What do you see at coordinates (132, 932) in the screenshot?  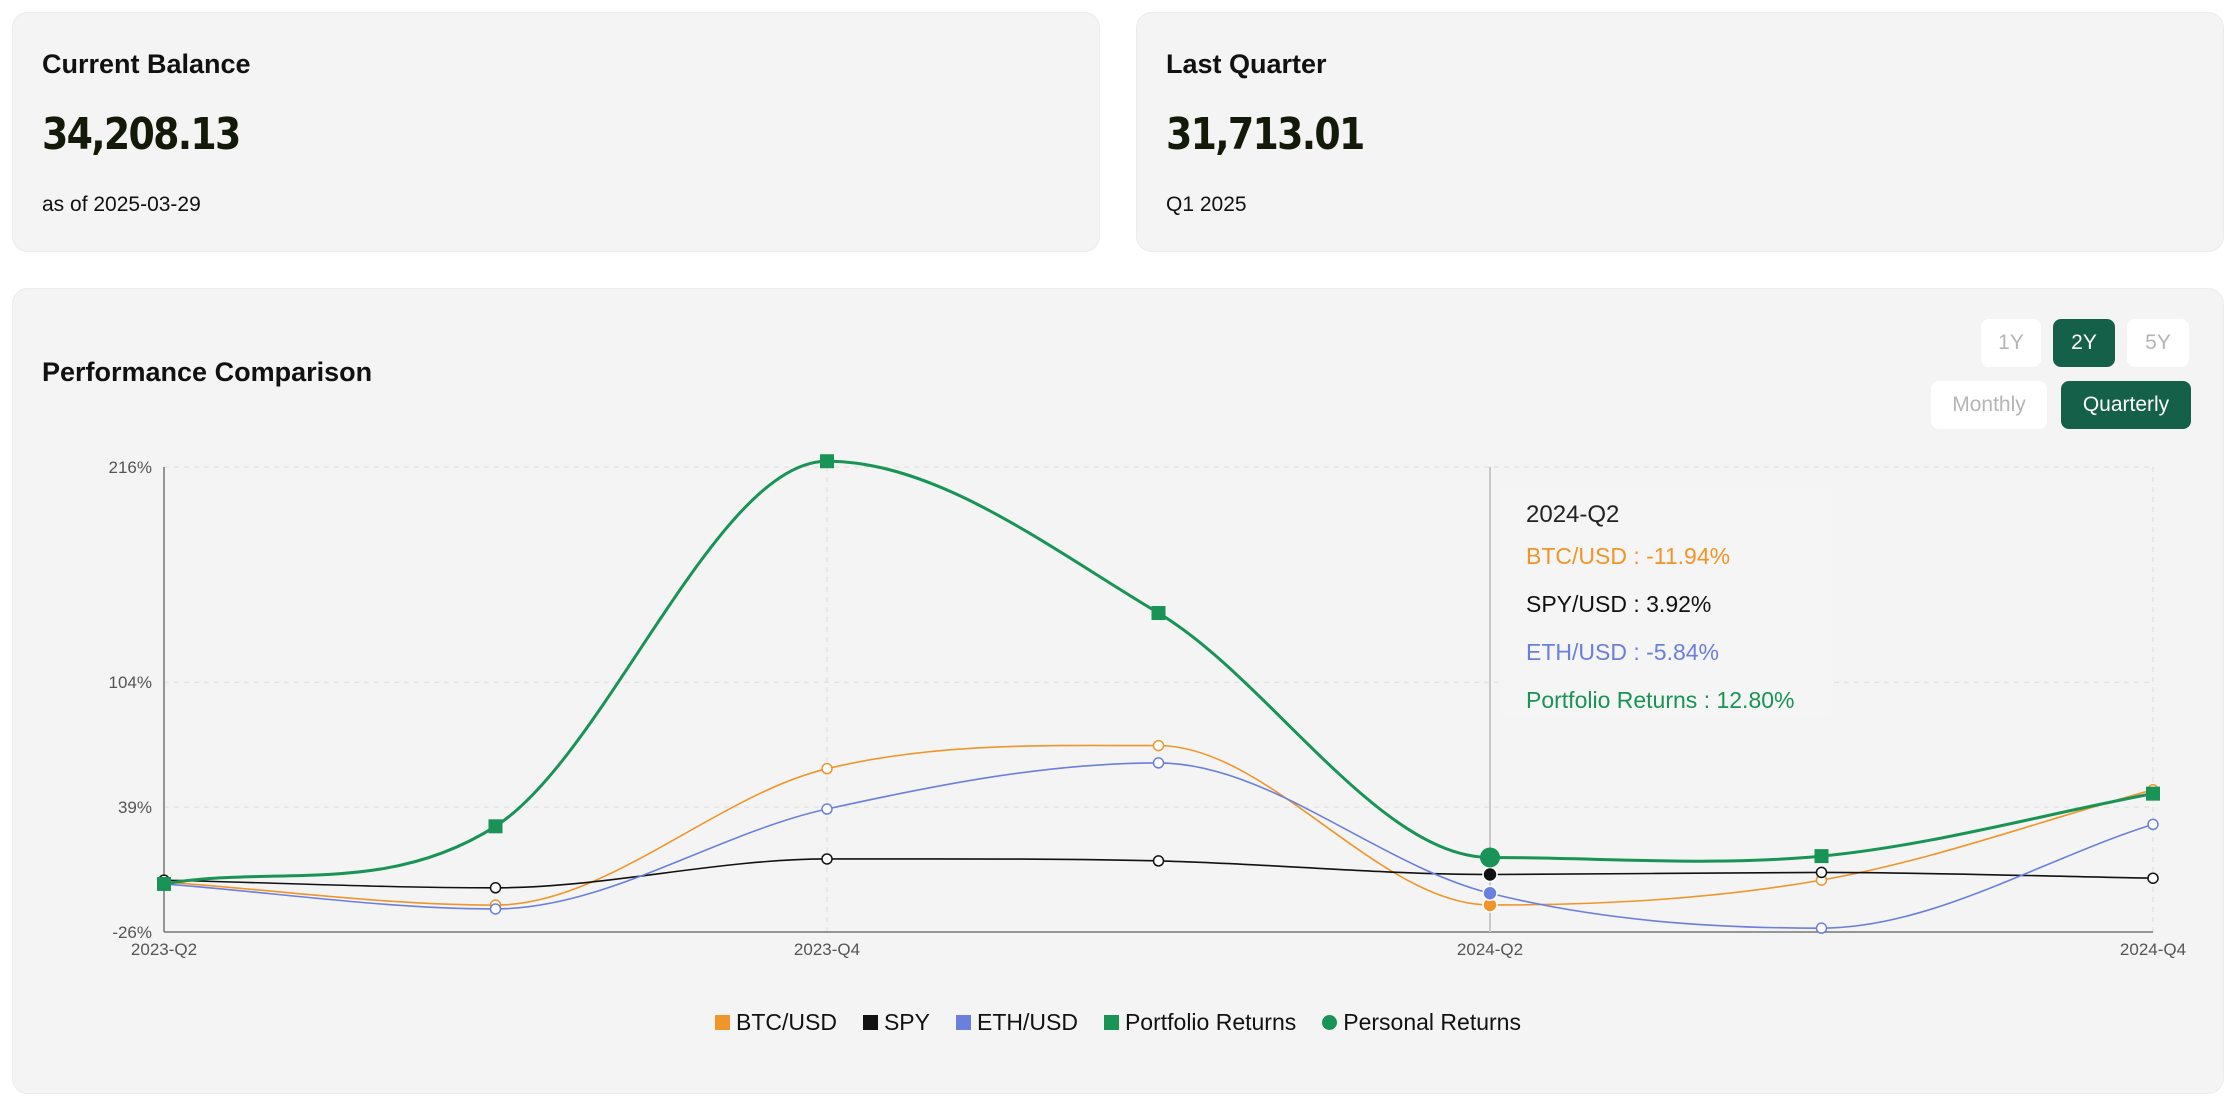 I see `y-tick-label: -26%` at bounding box center [132, 932].